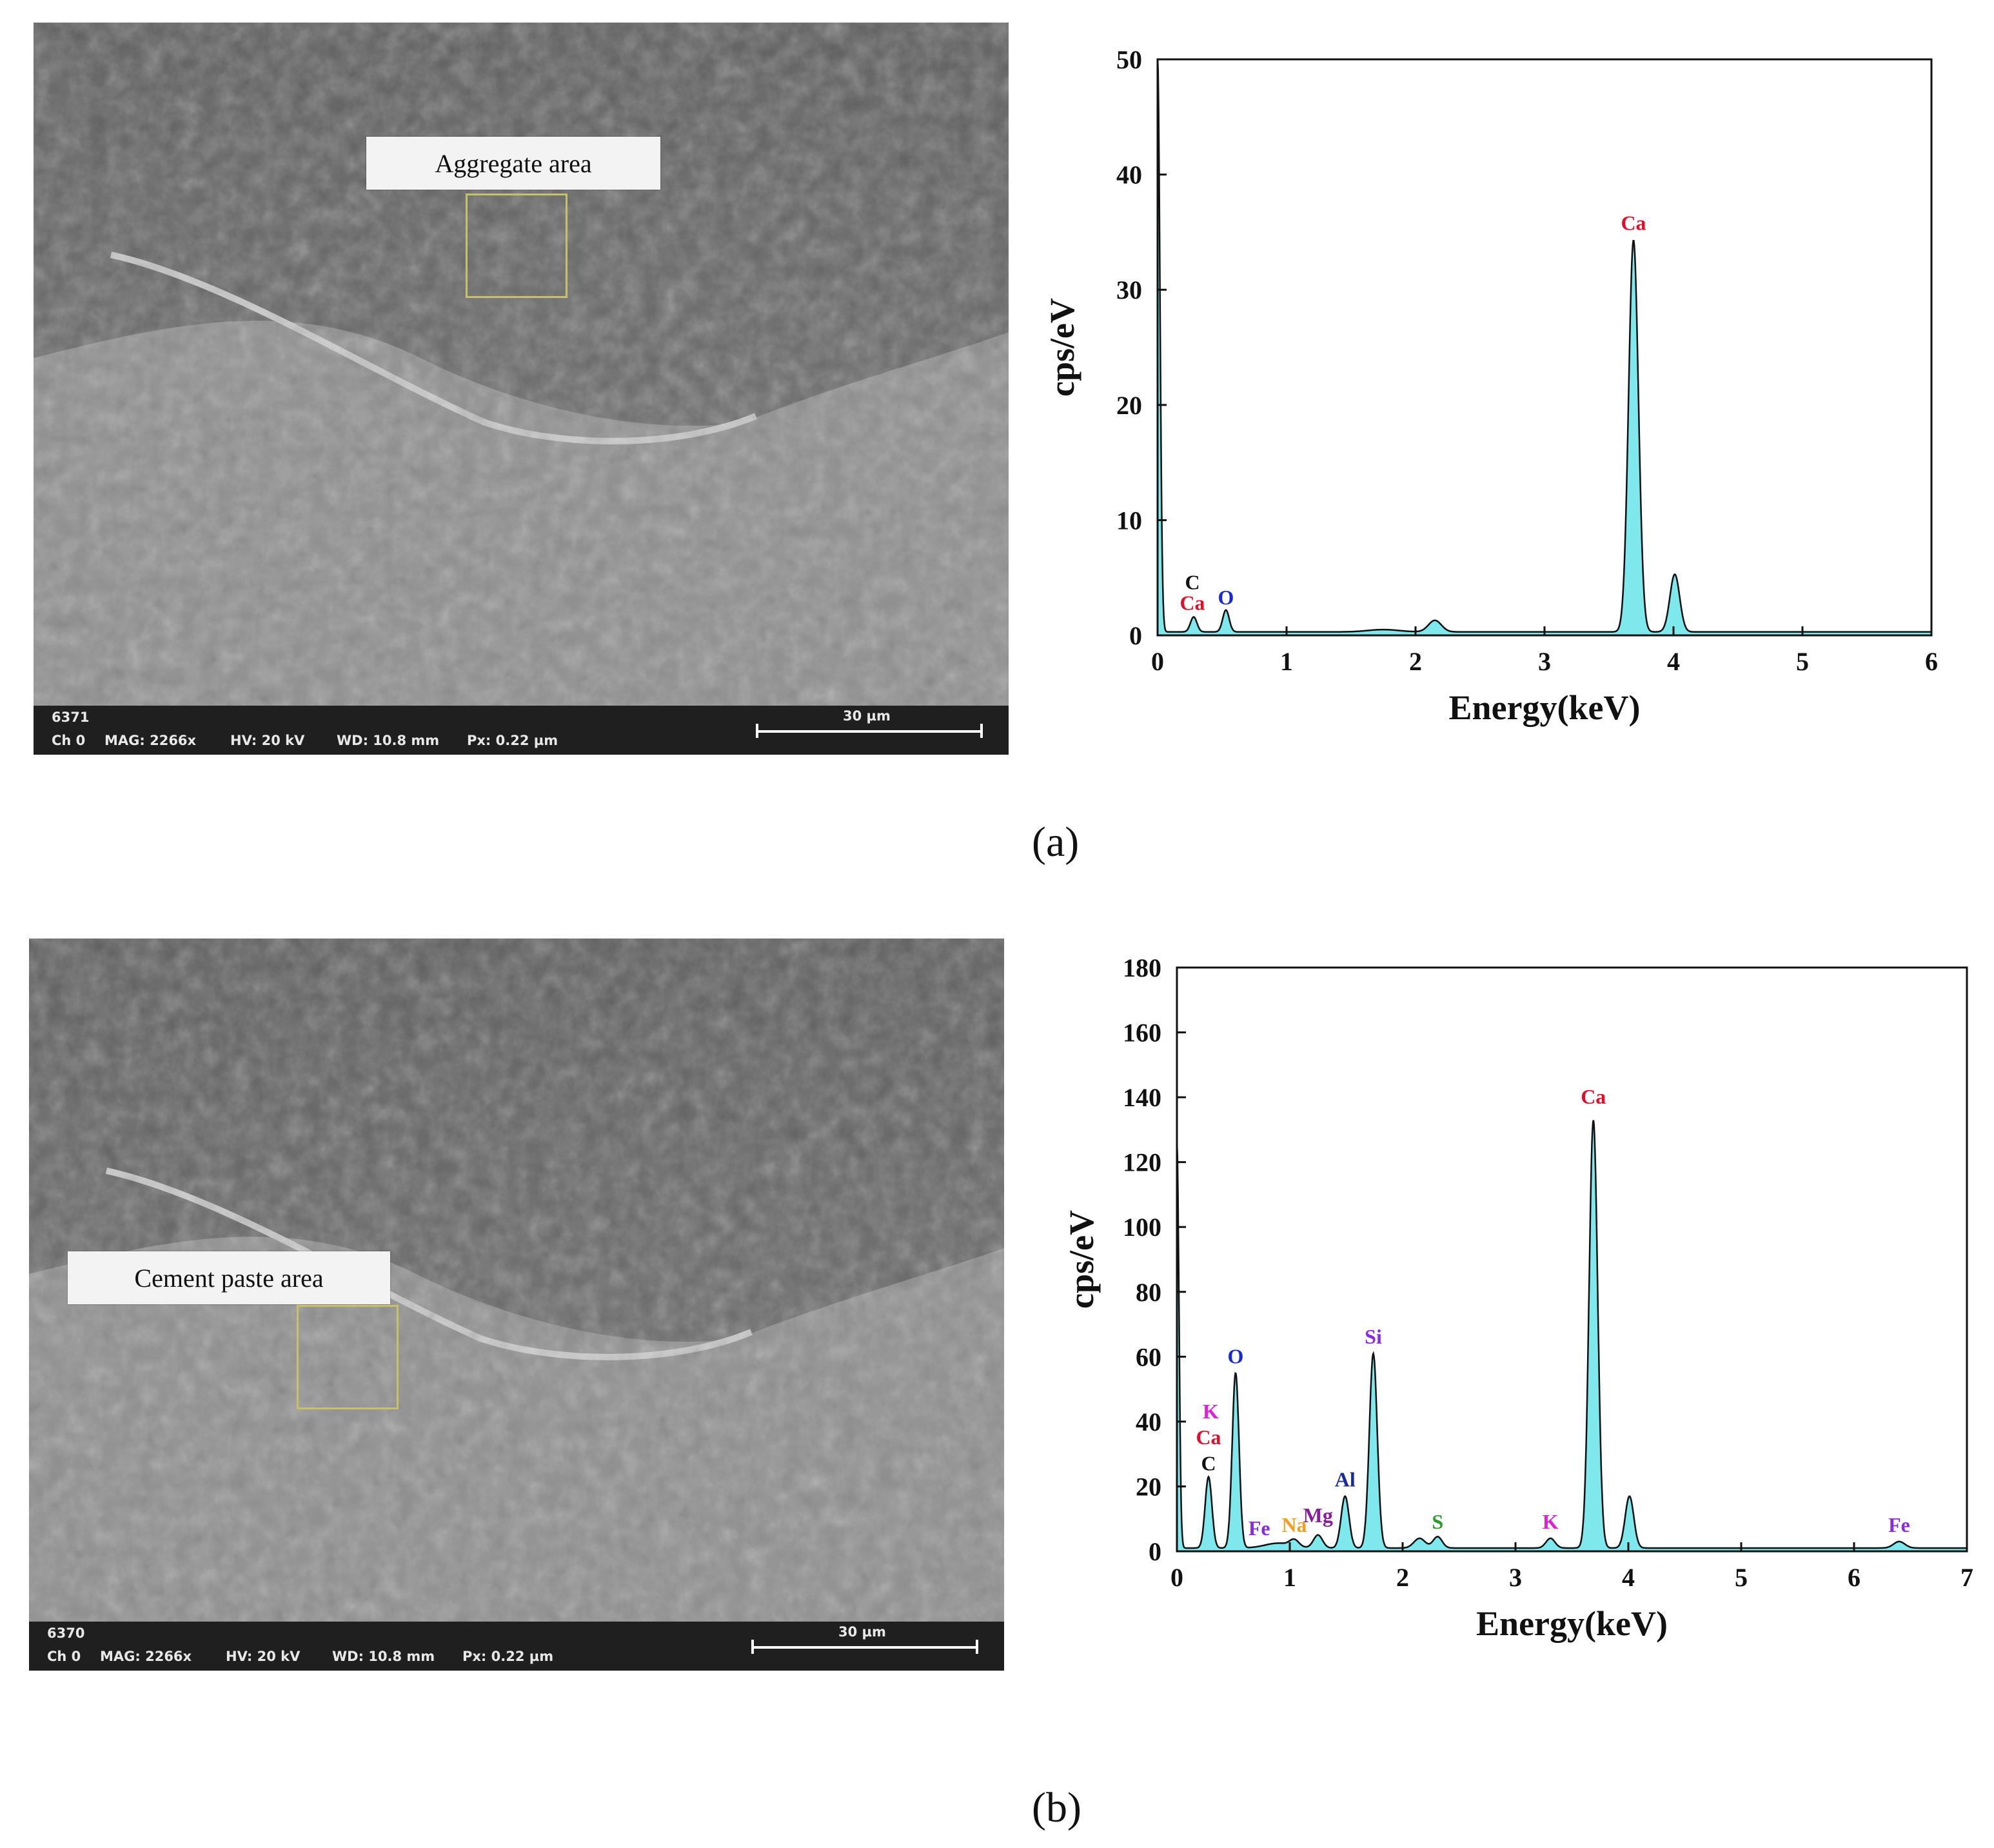 The image size is (1994, 1848). I want to click on y-tick-label: 120, so click(1142, 1162).